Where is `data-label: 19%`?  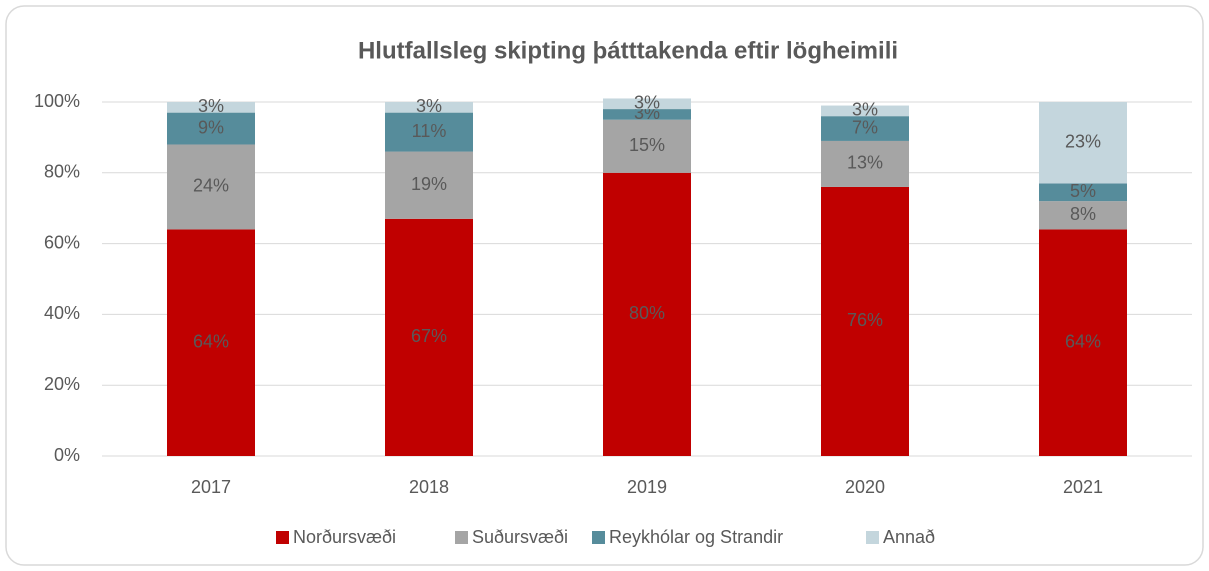
data-label: 19% is located at coordinates (429, 184).